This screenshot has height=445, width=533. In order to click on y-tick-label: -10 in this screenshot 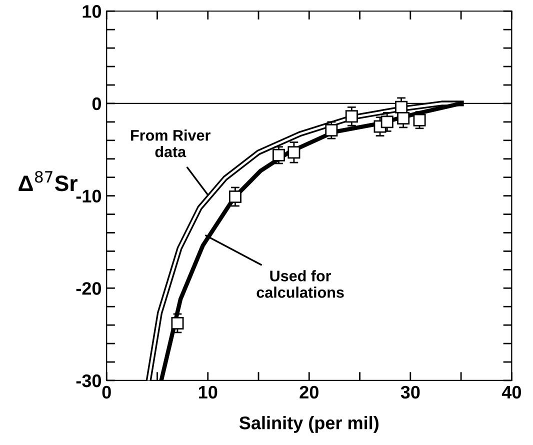, I will do `click(88, 196)`.